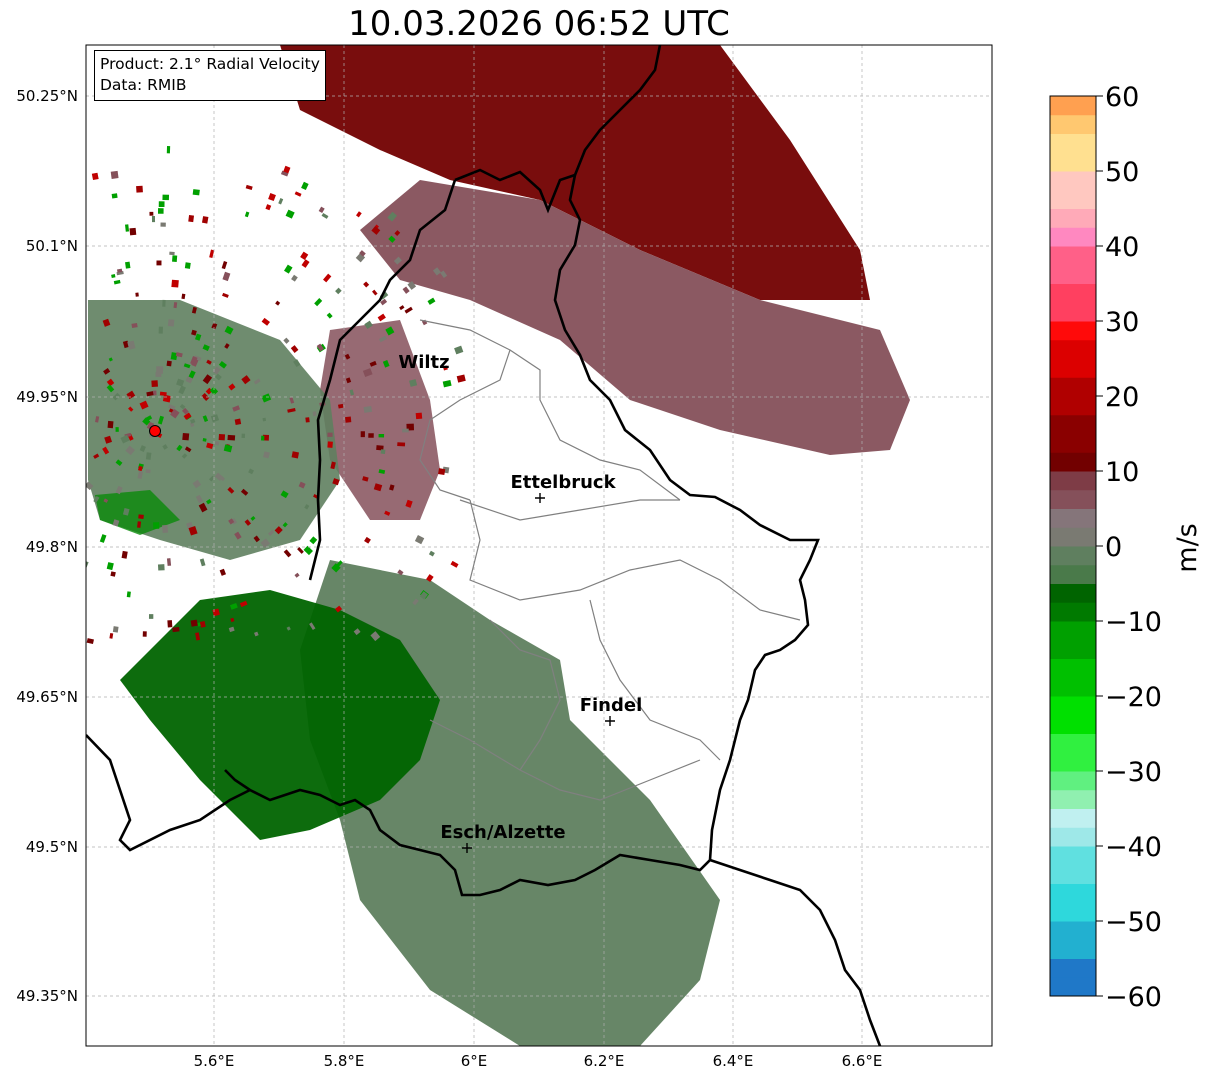 This screenshot has width=1207, height=1081. Describe the element at coordinates (539, 24) in the screenshot. I see `map-title: 10.03.2026 06:52 UTC` at that location.